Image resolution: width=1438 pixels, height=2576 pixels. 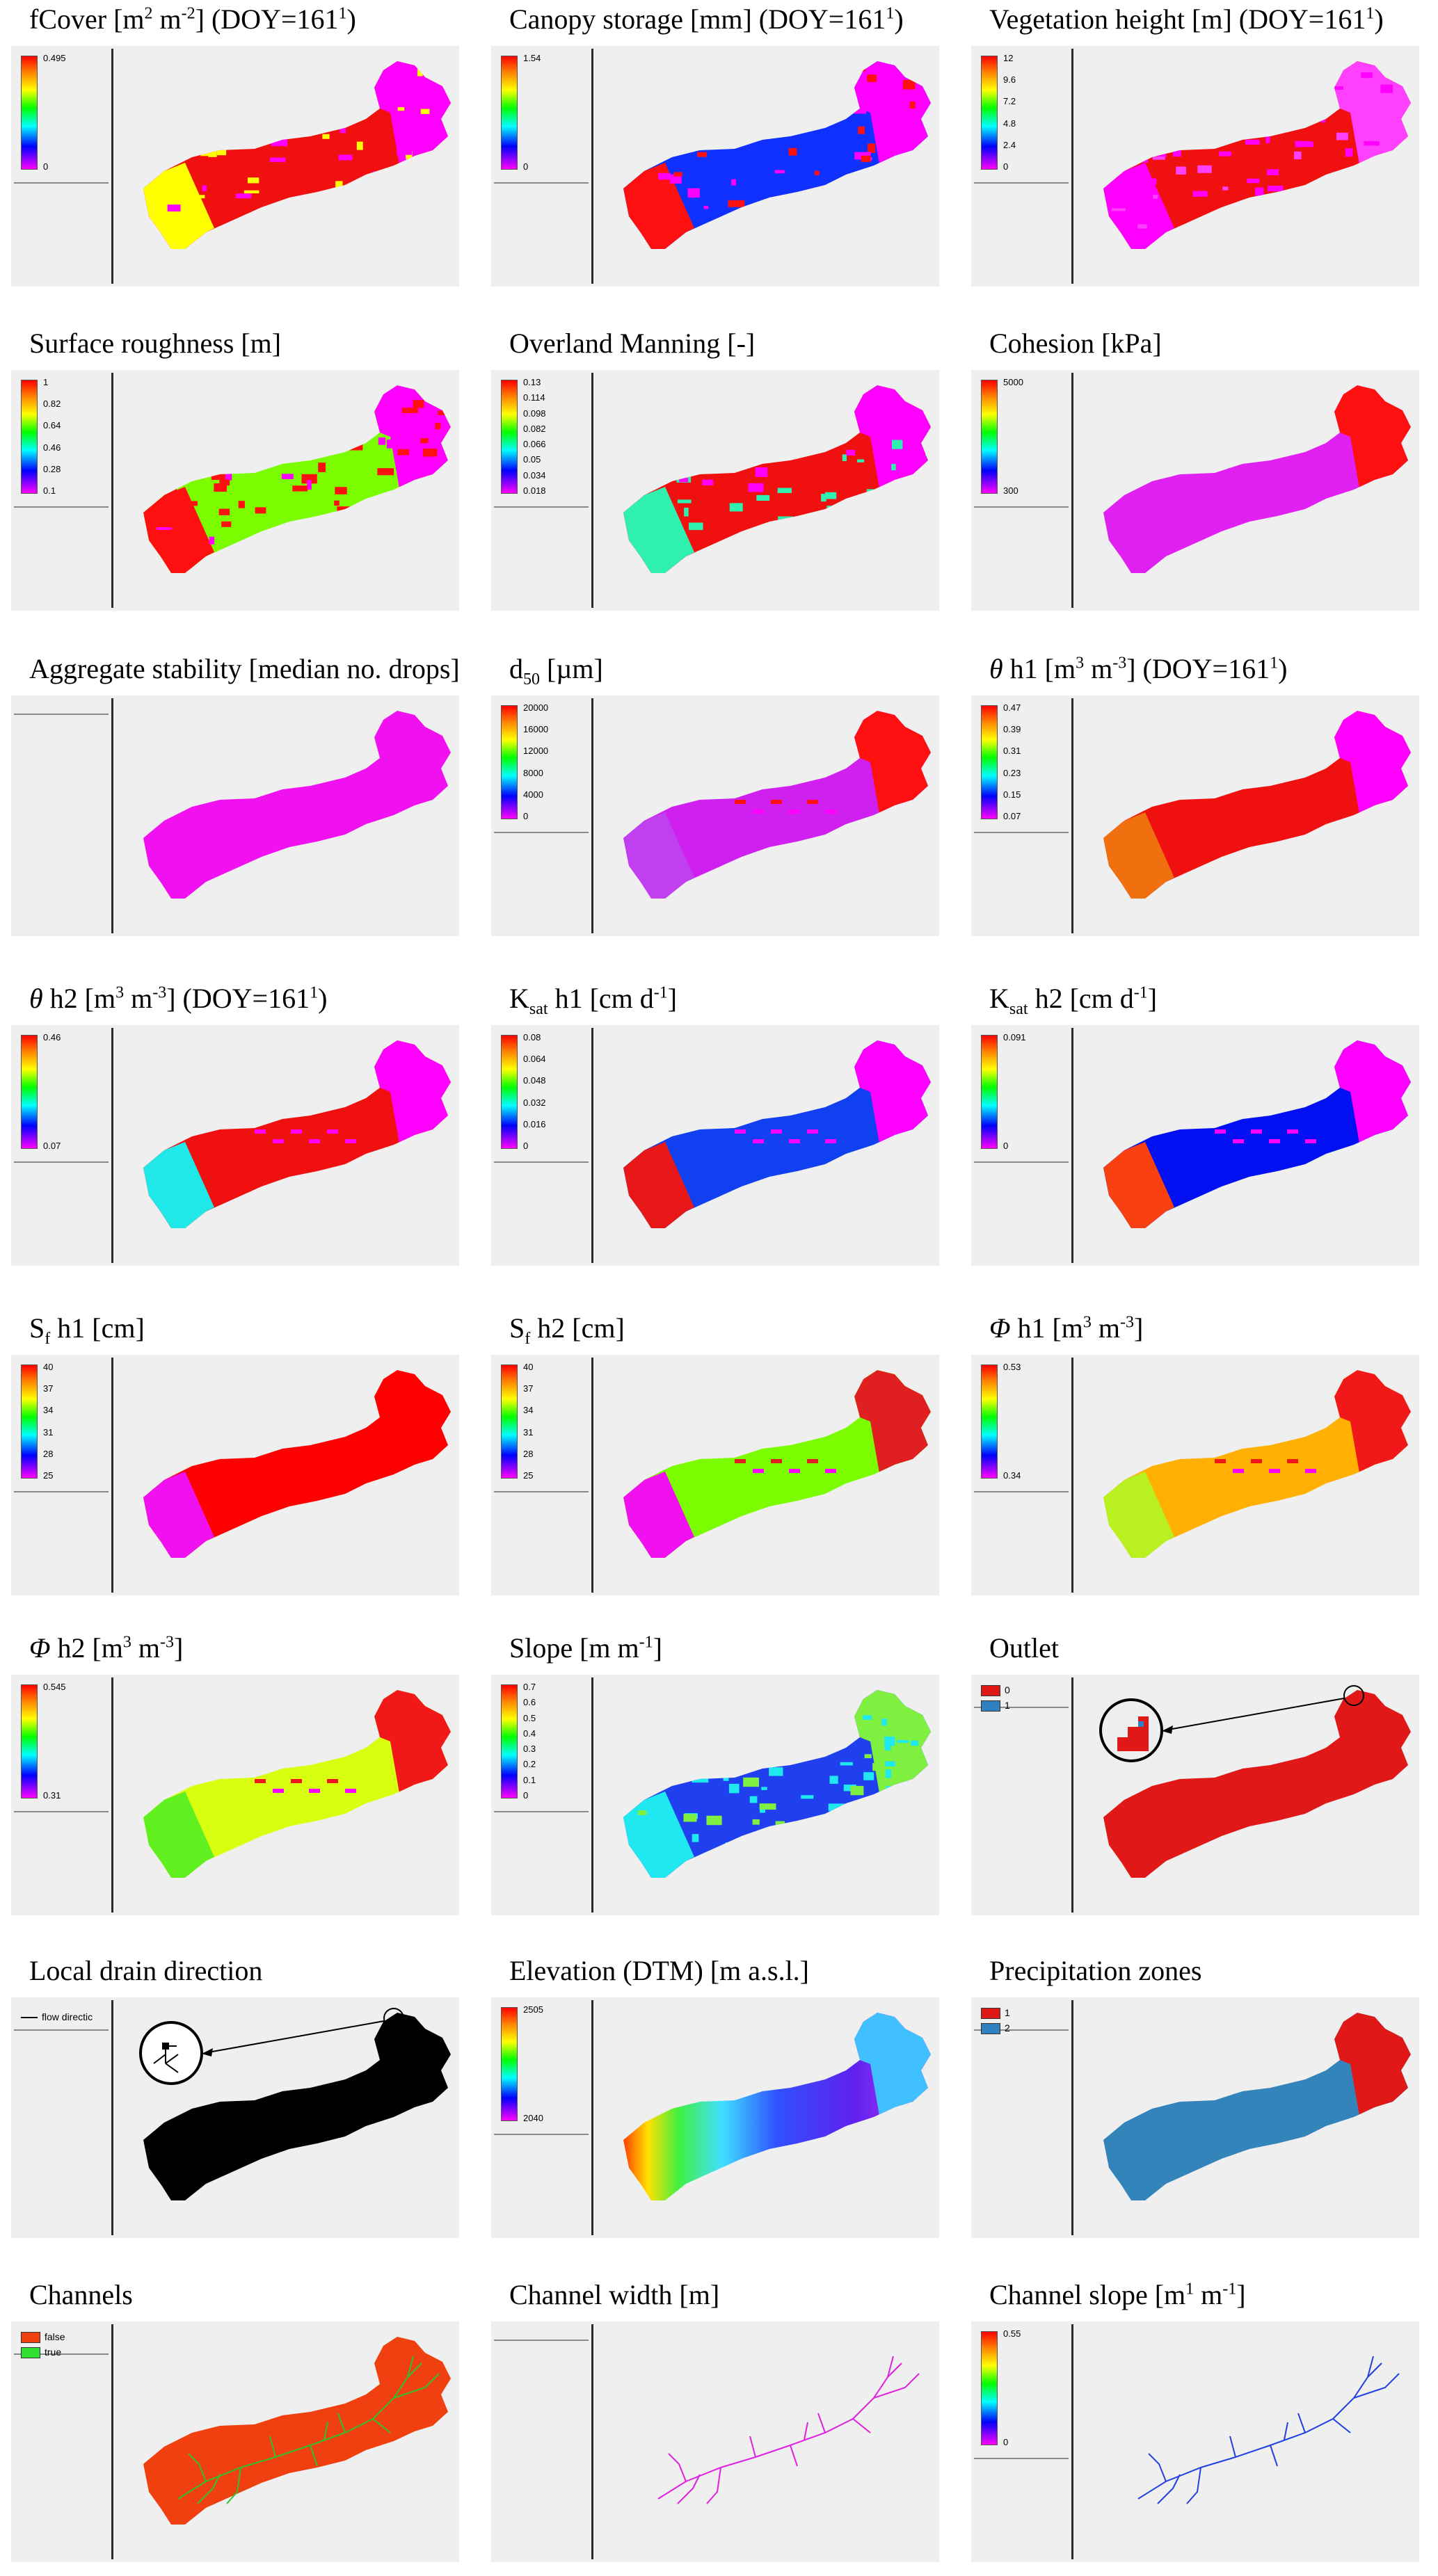 I want to click on map-viewer: 0.495 0, so click(x=235, y=166).